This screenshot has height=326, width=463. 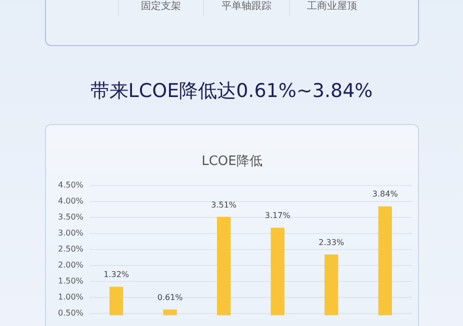 What do you see at coordinates (71, 265) in the screenshot?
I see `y-tick-label: 2.00%` at bounding box center [71, 265].